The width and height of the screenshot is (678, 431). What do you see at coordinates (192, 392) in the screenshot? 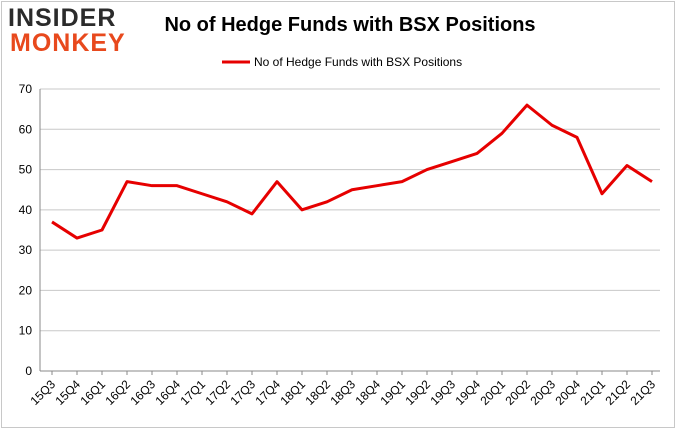
I see `x-tick-label: 17Q1` at bounding box center [192, 392].